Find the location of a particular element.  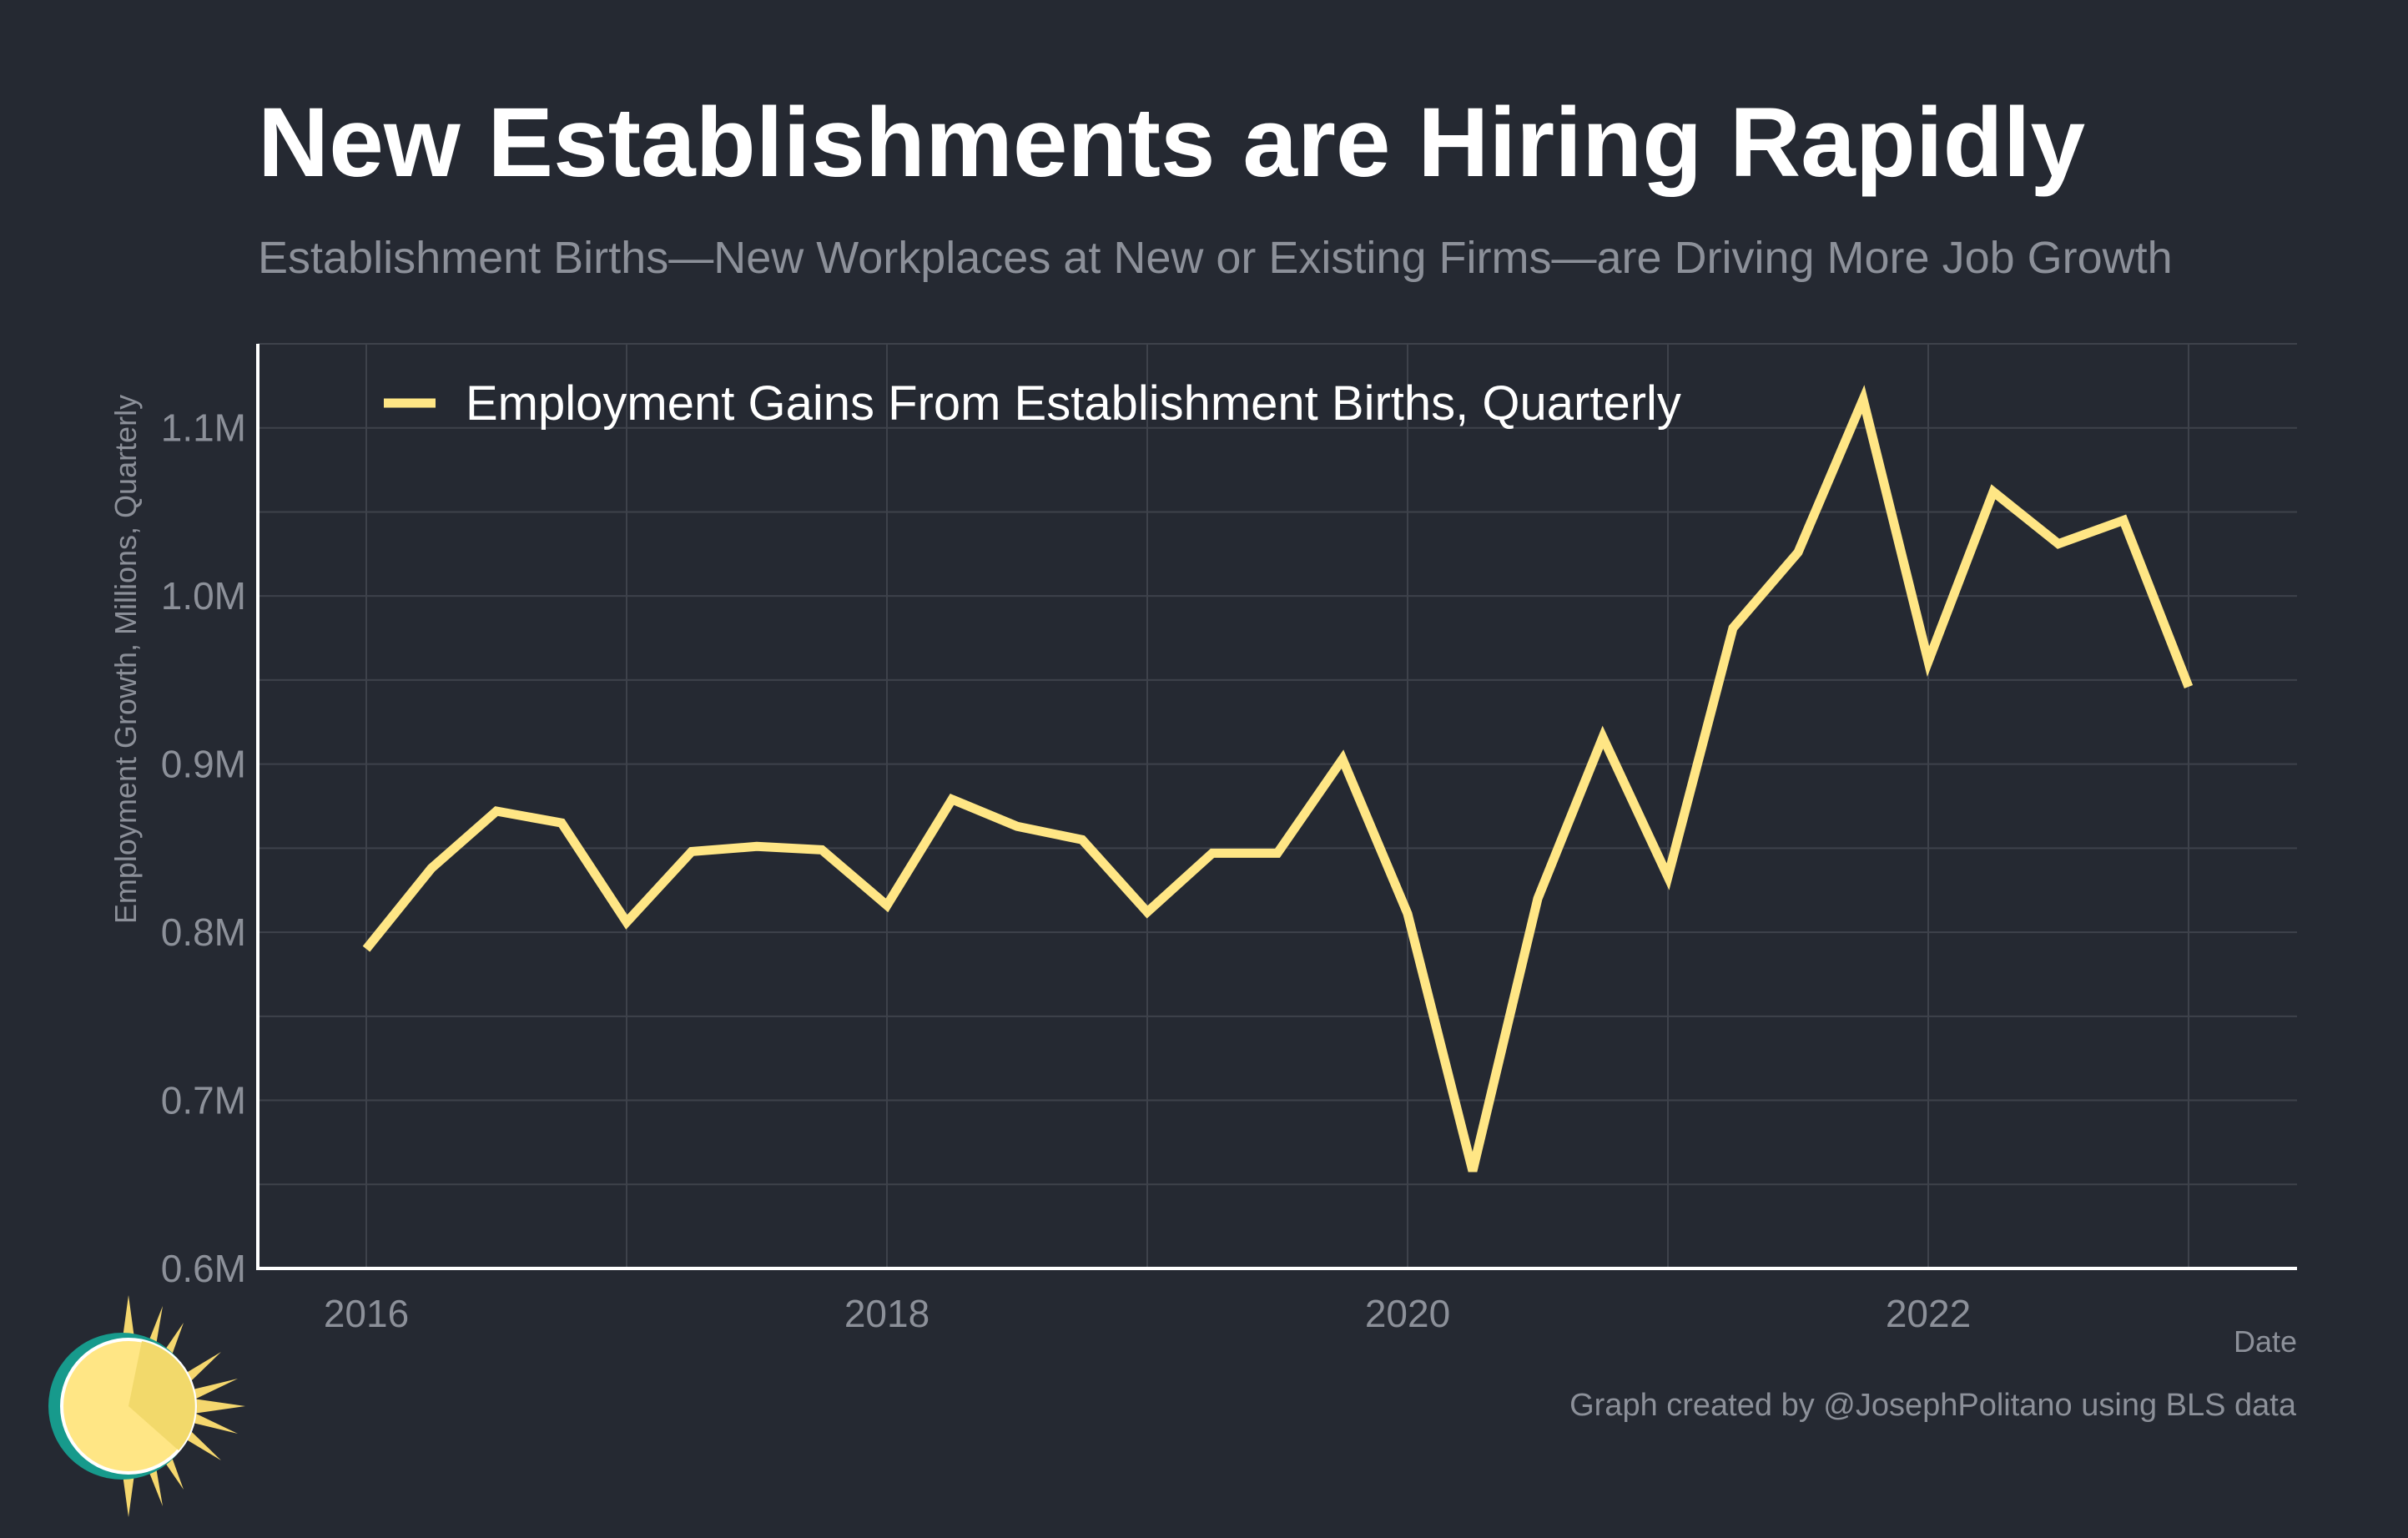

x-tick-label: 2022 is located at coordinates (1928, 1313).